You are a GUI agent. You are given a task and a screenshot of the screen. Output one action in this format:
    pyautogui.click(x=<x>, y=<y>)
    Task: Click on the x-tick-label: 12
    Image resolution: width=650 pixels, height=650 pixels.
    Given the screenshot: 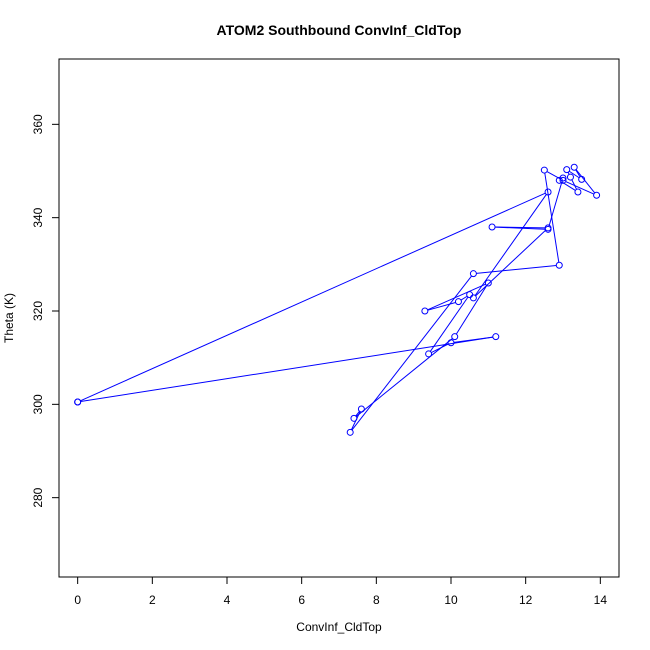 What is the action you would take?
    pyautogui.click(x=526, y=600)
    